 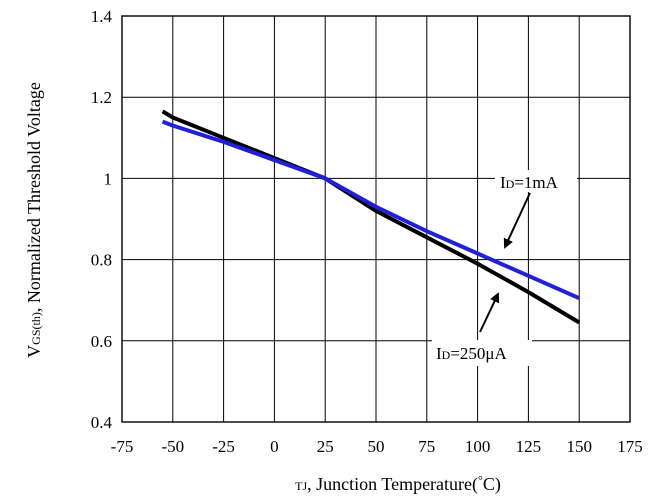 I want to click on annotation-id-250ua-box, so click(x=482, y=353).